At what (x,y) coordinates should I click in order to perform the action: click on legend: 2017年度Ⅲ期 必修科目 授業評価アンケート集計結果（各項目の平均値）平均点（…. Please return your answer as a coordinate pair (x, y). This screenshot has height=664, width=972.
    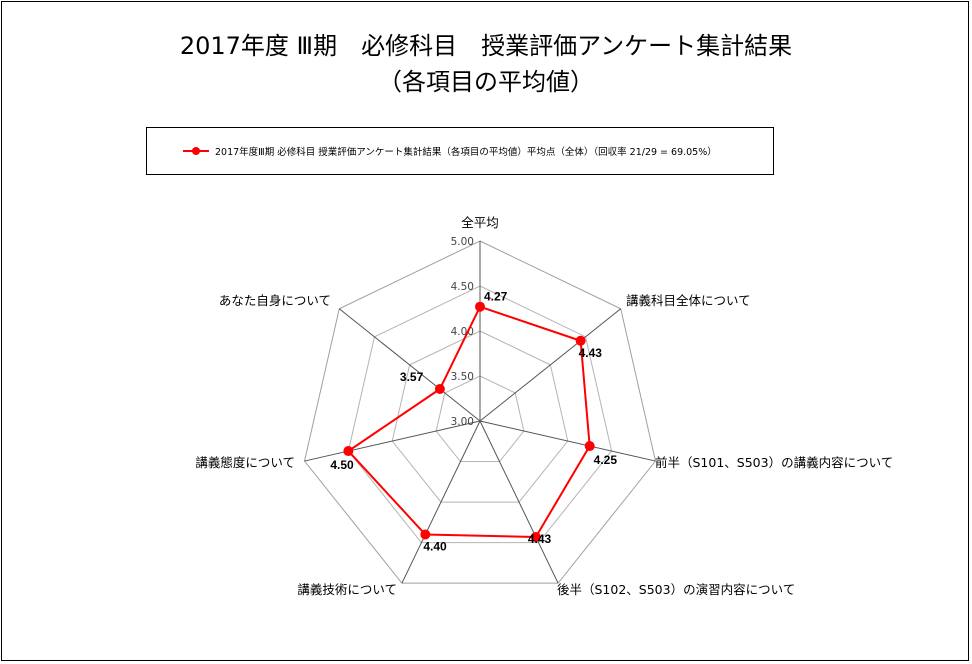
    Looking at the image, I should click on (460, 151).